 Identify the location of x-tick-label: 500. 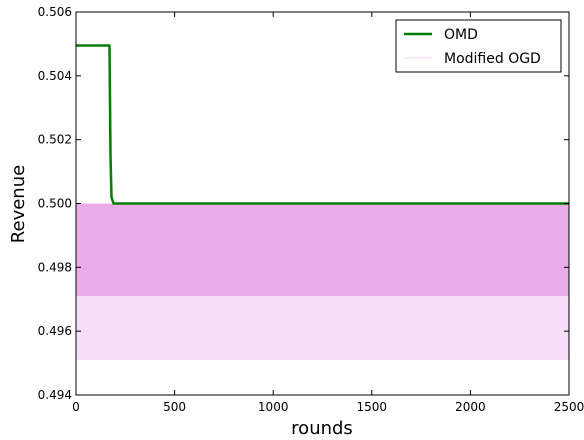
(174, 407).